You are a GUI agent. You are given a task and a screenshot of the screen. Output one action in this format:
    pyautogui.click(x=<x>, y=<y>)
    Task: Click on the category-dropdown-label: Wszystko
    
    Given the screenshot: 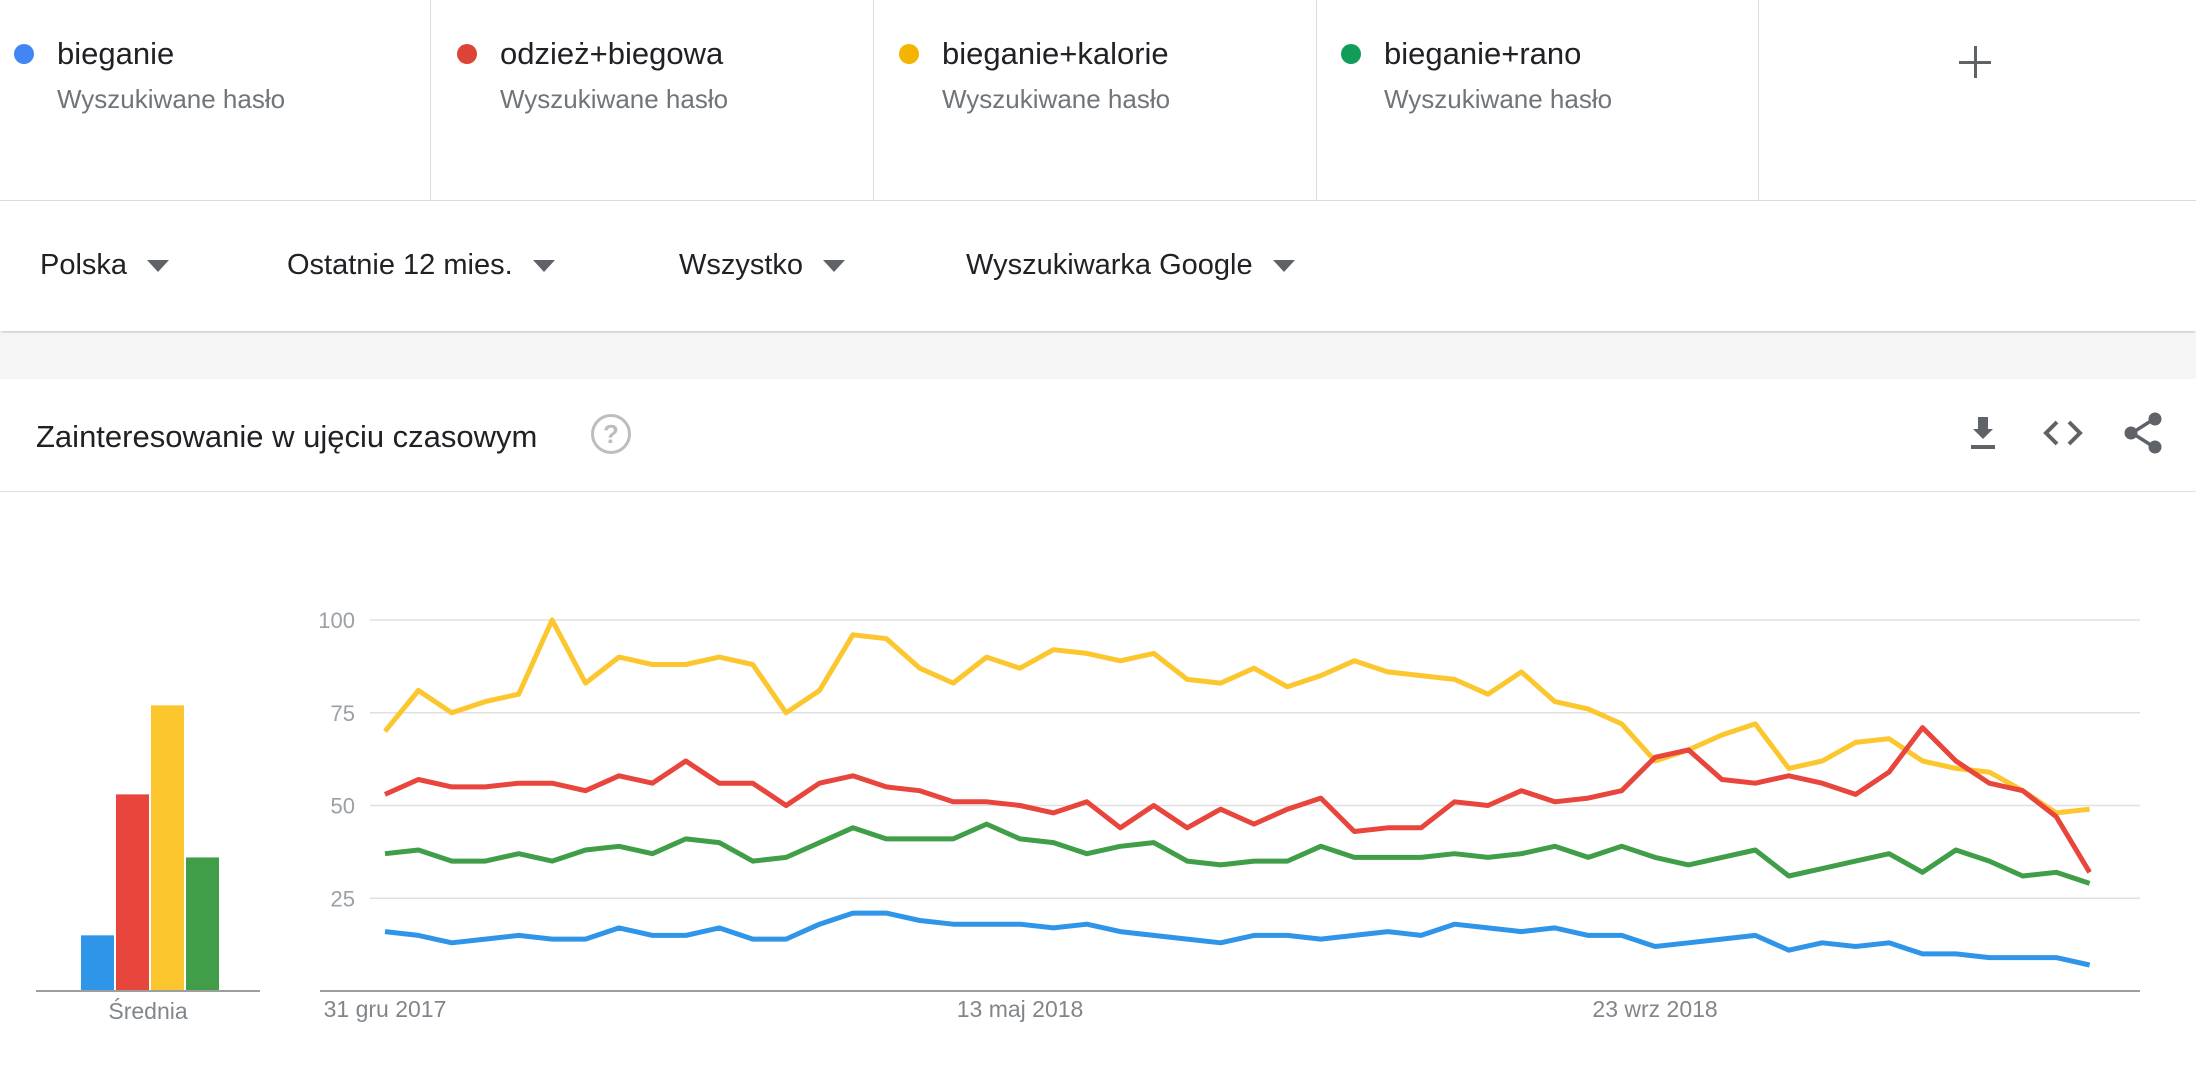 What is the action you would take?
    pyautogui.click(x=741, y=265)
    